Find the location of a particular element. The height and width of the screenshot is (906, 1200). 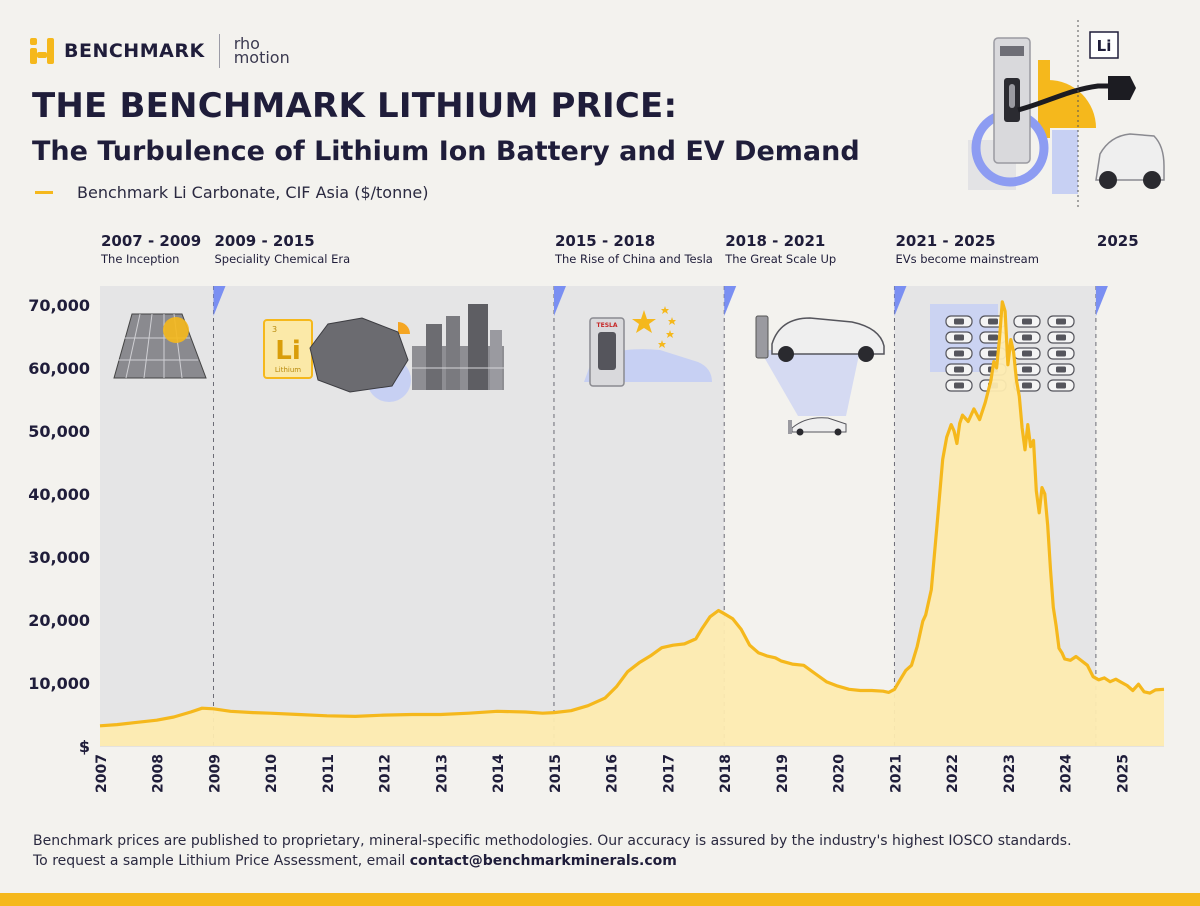

era-name-label: The Rise of China and Tesla is located at coordinates (633, 259).